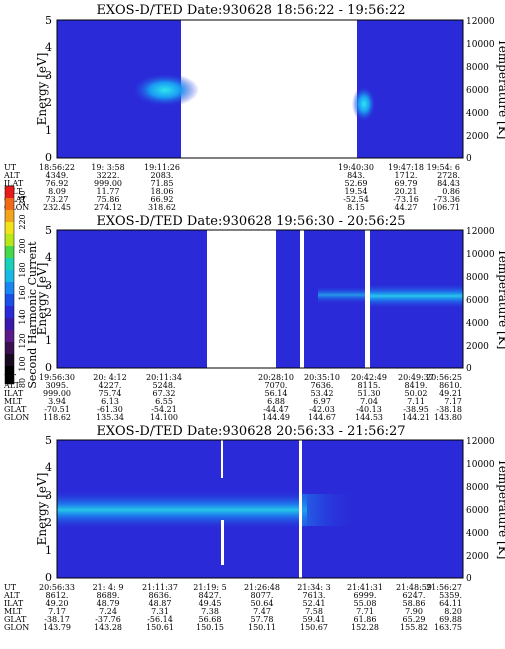  Describe the element at coordinates (477, 324) in the screenshot. I see `panel-2-ytick-right-label: 4000` at that location.